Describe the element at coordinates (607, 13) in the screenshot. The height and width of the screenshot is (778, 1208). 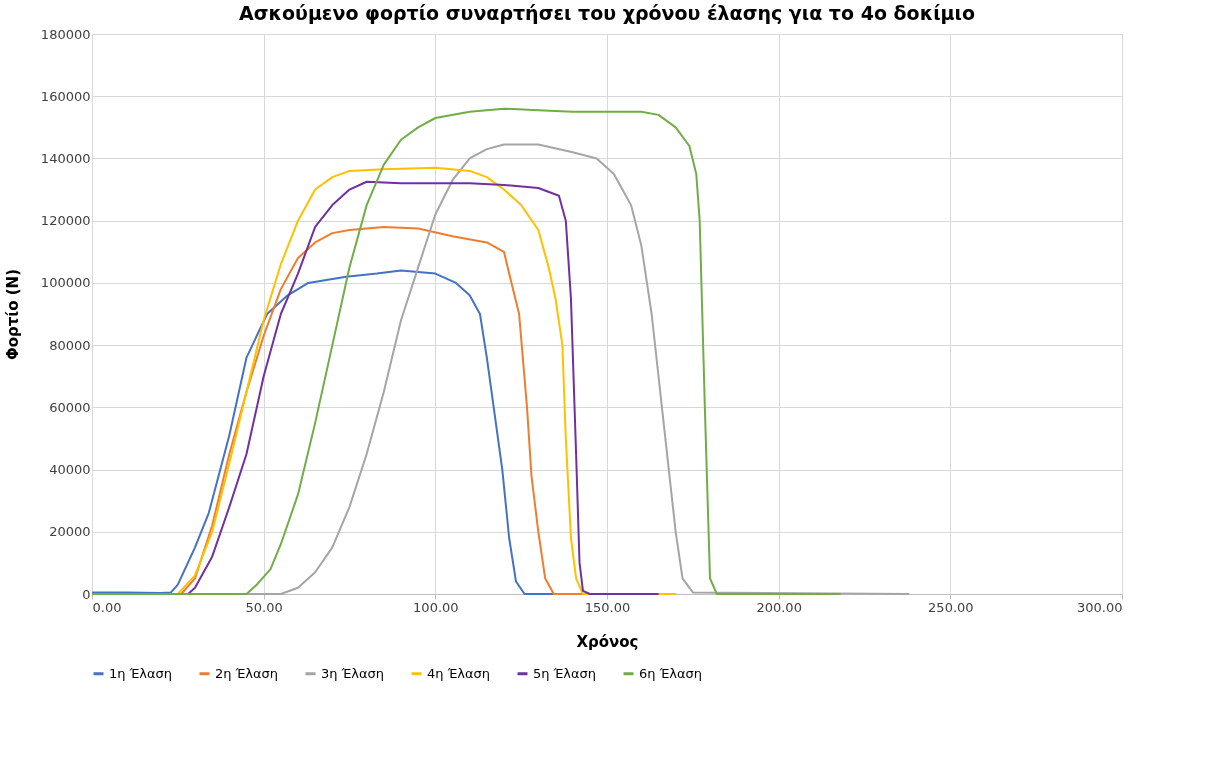
I see `chart-title: Ασκούμενο φορτίο συναρτήσει του χρόνου έλασης για το 4ο δοκίμιο` at that location.